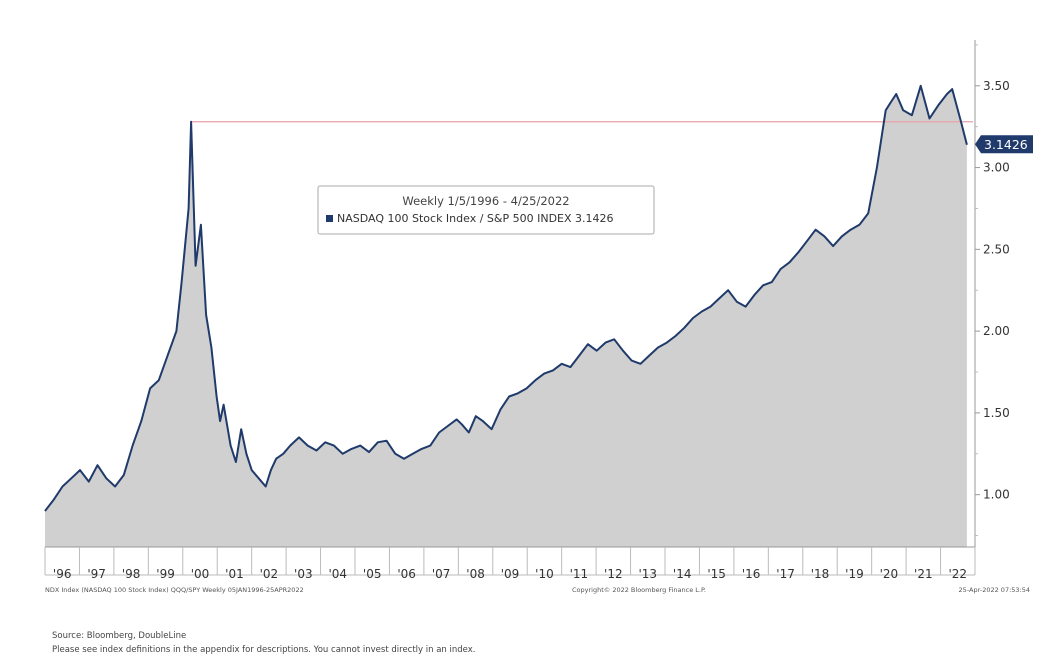 The height and width of the screenshot is (670, 1055). What do you see at coordinates (751, 574) in the screenshot?
I see `x-tick-label: '16` at bounding box center [751, 574].